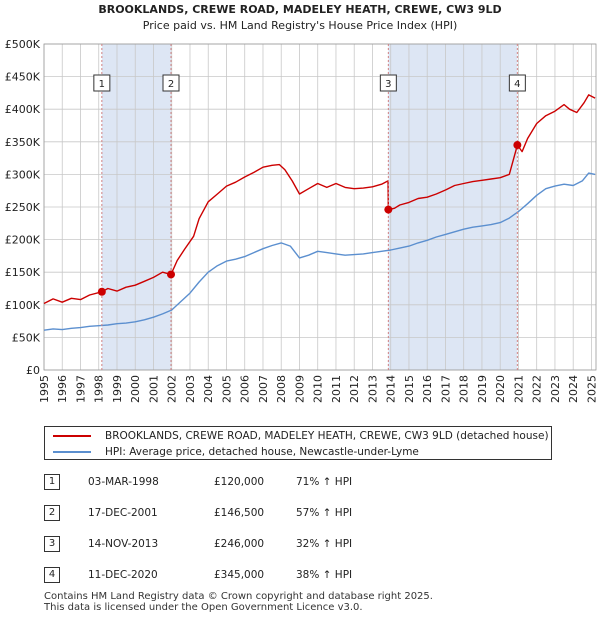 The image size is (600, 620). Describe the element at coordinates (239, 513) in the screenshot. I see `sale-price: £146,500` at that location.